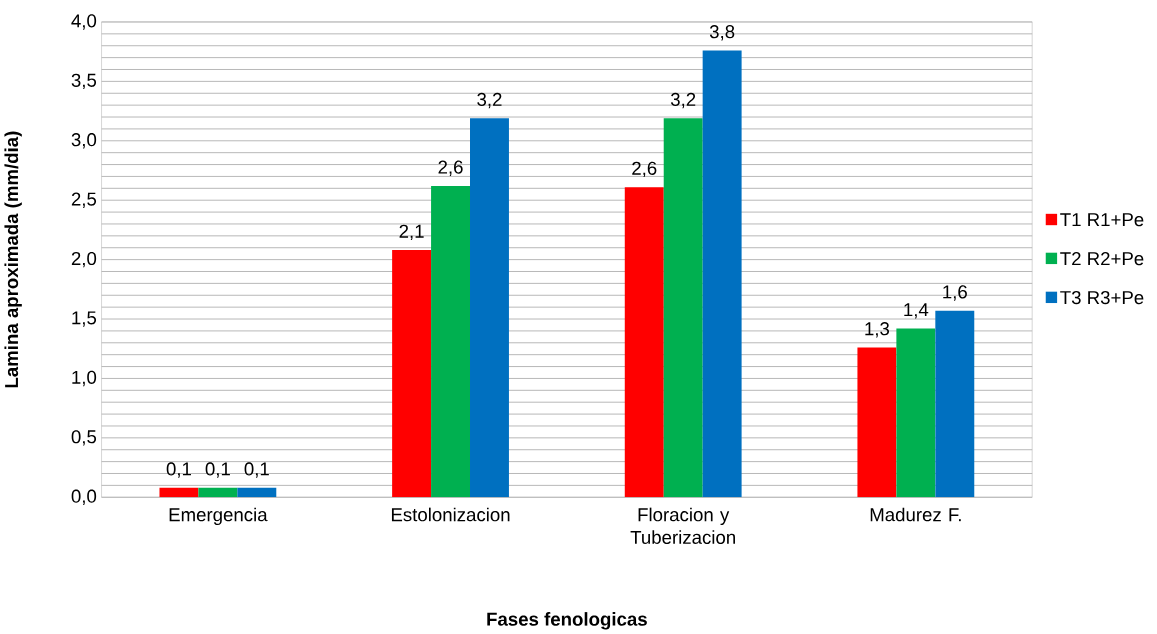 This screenshot has height=634, width=1157. Describe the element at coordinates (84, 259) in the screenshot. I see `y-tick-label: 2,0` at that location.